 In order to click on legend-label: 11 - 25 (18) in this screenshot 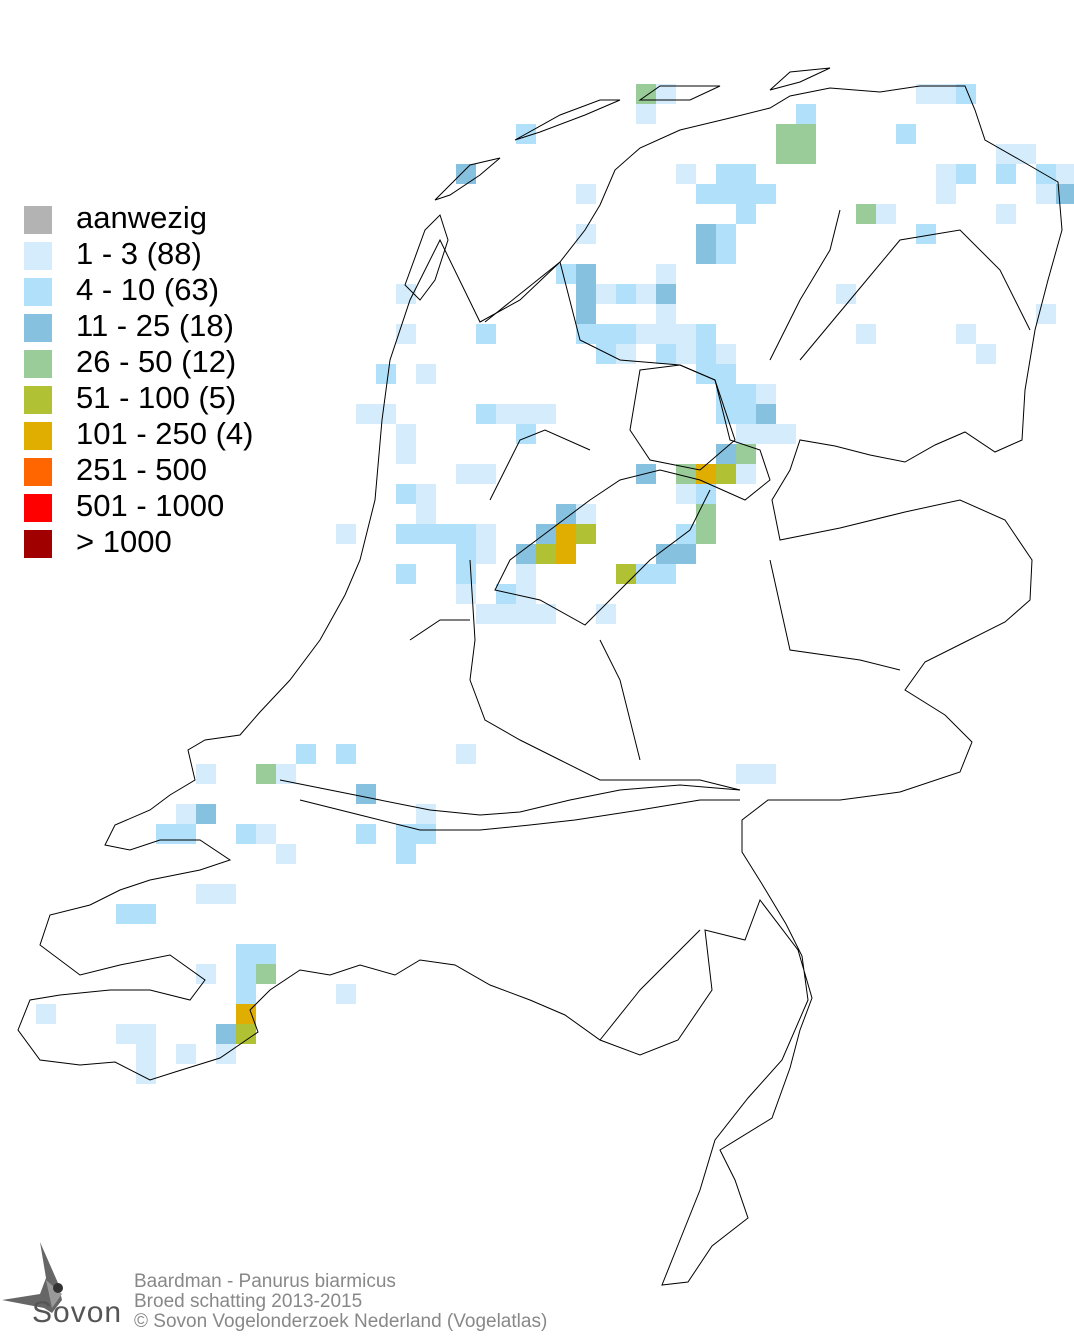, I will do `click(155, 325)`.